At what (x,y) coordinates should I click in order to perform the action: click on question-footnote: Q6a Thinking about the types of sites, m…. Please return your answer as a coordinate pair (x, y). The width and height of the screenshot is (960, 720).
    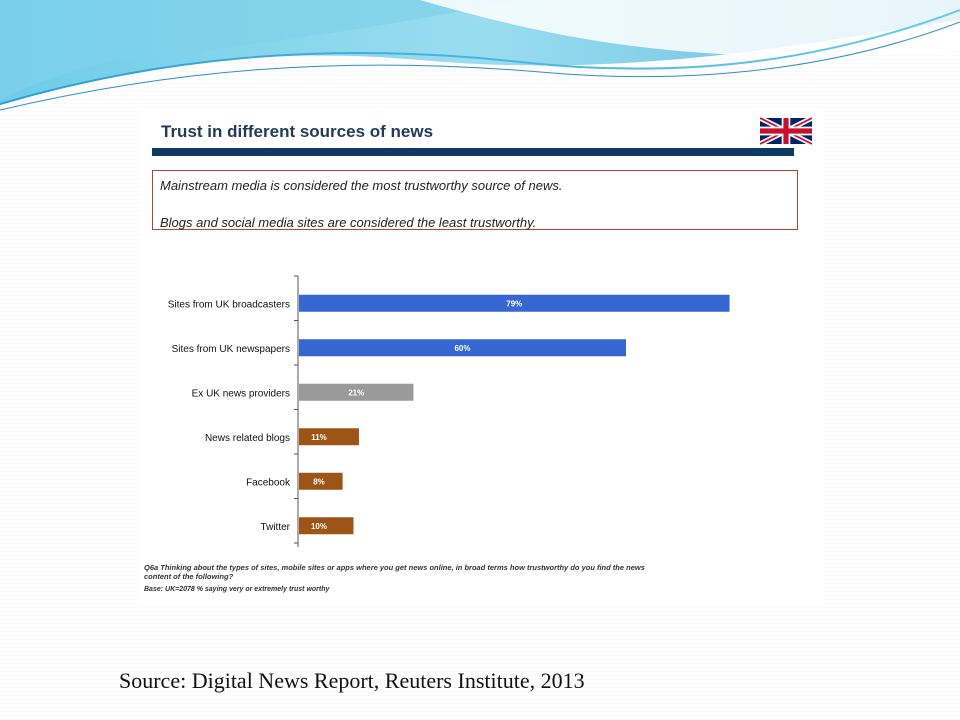
    Looking at the image, I should click on (394, 572).